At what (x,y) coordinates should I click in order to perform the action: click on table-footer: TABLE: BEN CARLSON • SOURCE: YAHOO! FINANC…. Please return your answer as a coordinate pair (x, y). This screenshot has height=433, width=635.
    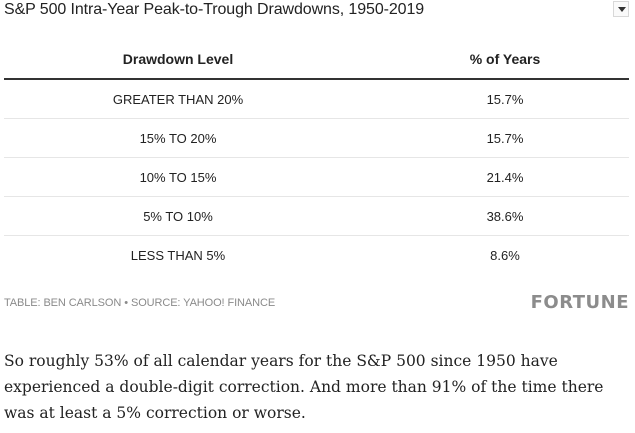
    Looking at the image, I should click on (316, 303).